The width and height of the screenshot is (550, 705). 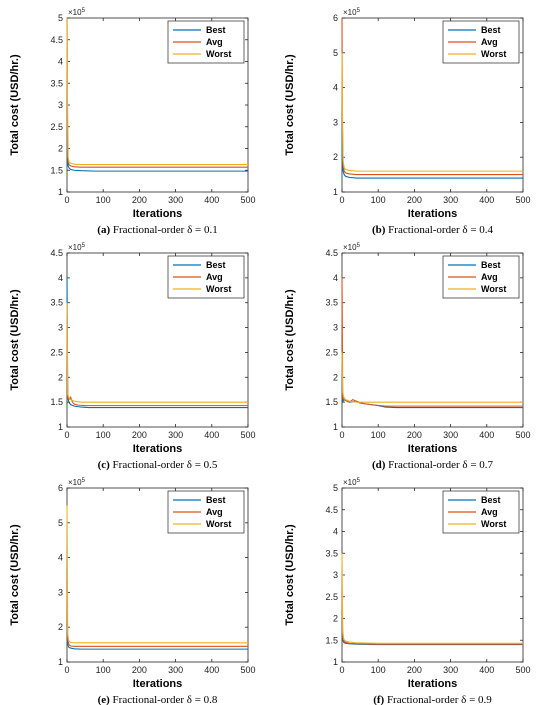 What do you see at coordinates (157, 638) in the screenshot?
I see `series-line-best` at bounding box center [157, 638].